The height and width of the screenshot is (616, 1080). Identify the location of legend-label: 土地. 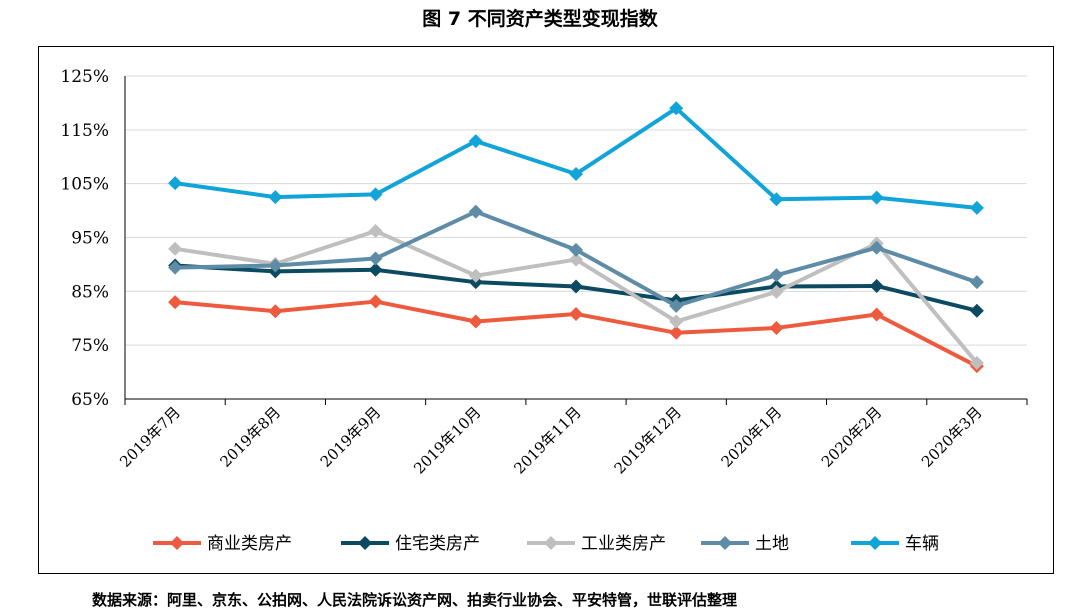
(772, 544).